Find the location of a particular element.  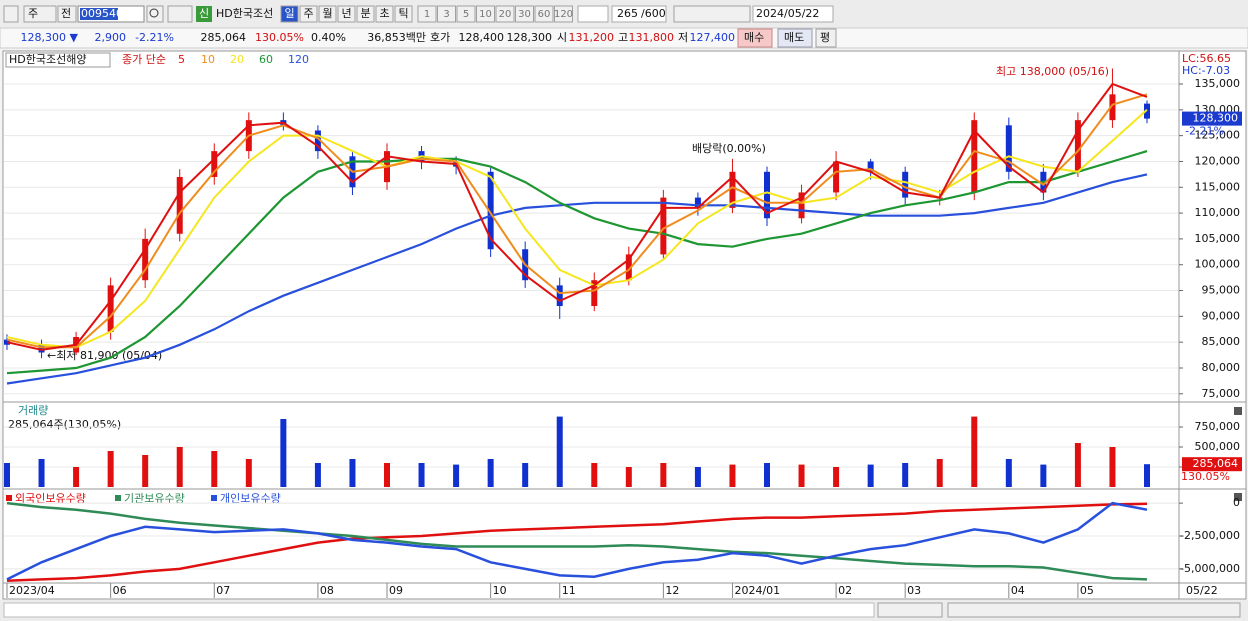

interval: 일 is located at coordinates (289, 13).